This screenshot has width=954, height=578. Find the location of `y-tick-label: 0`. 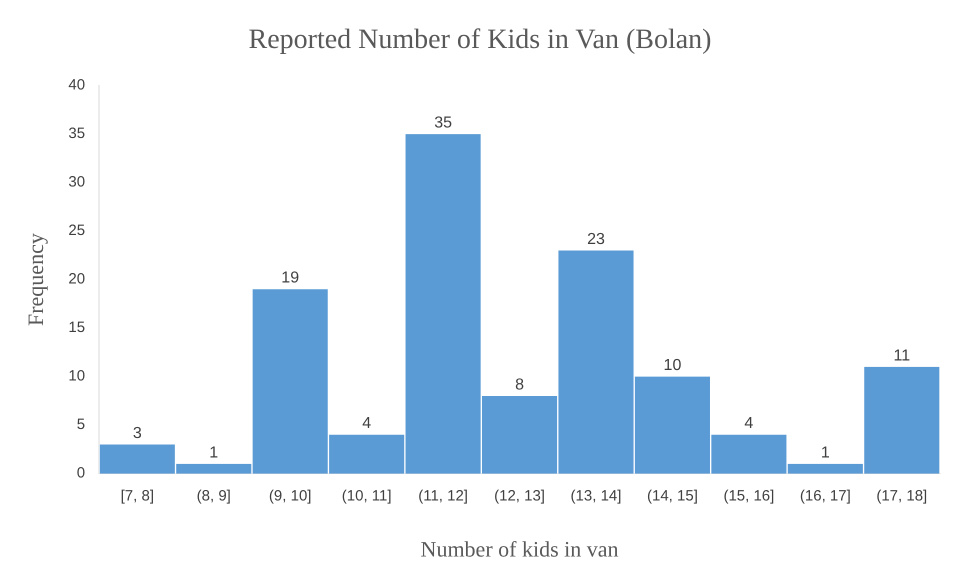

y-tick-label: 0 is located at coordinates (81, 473).